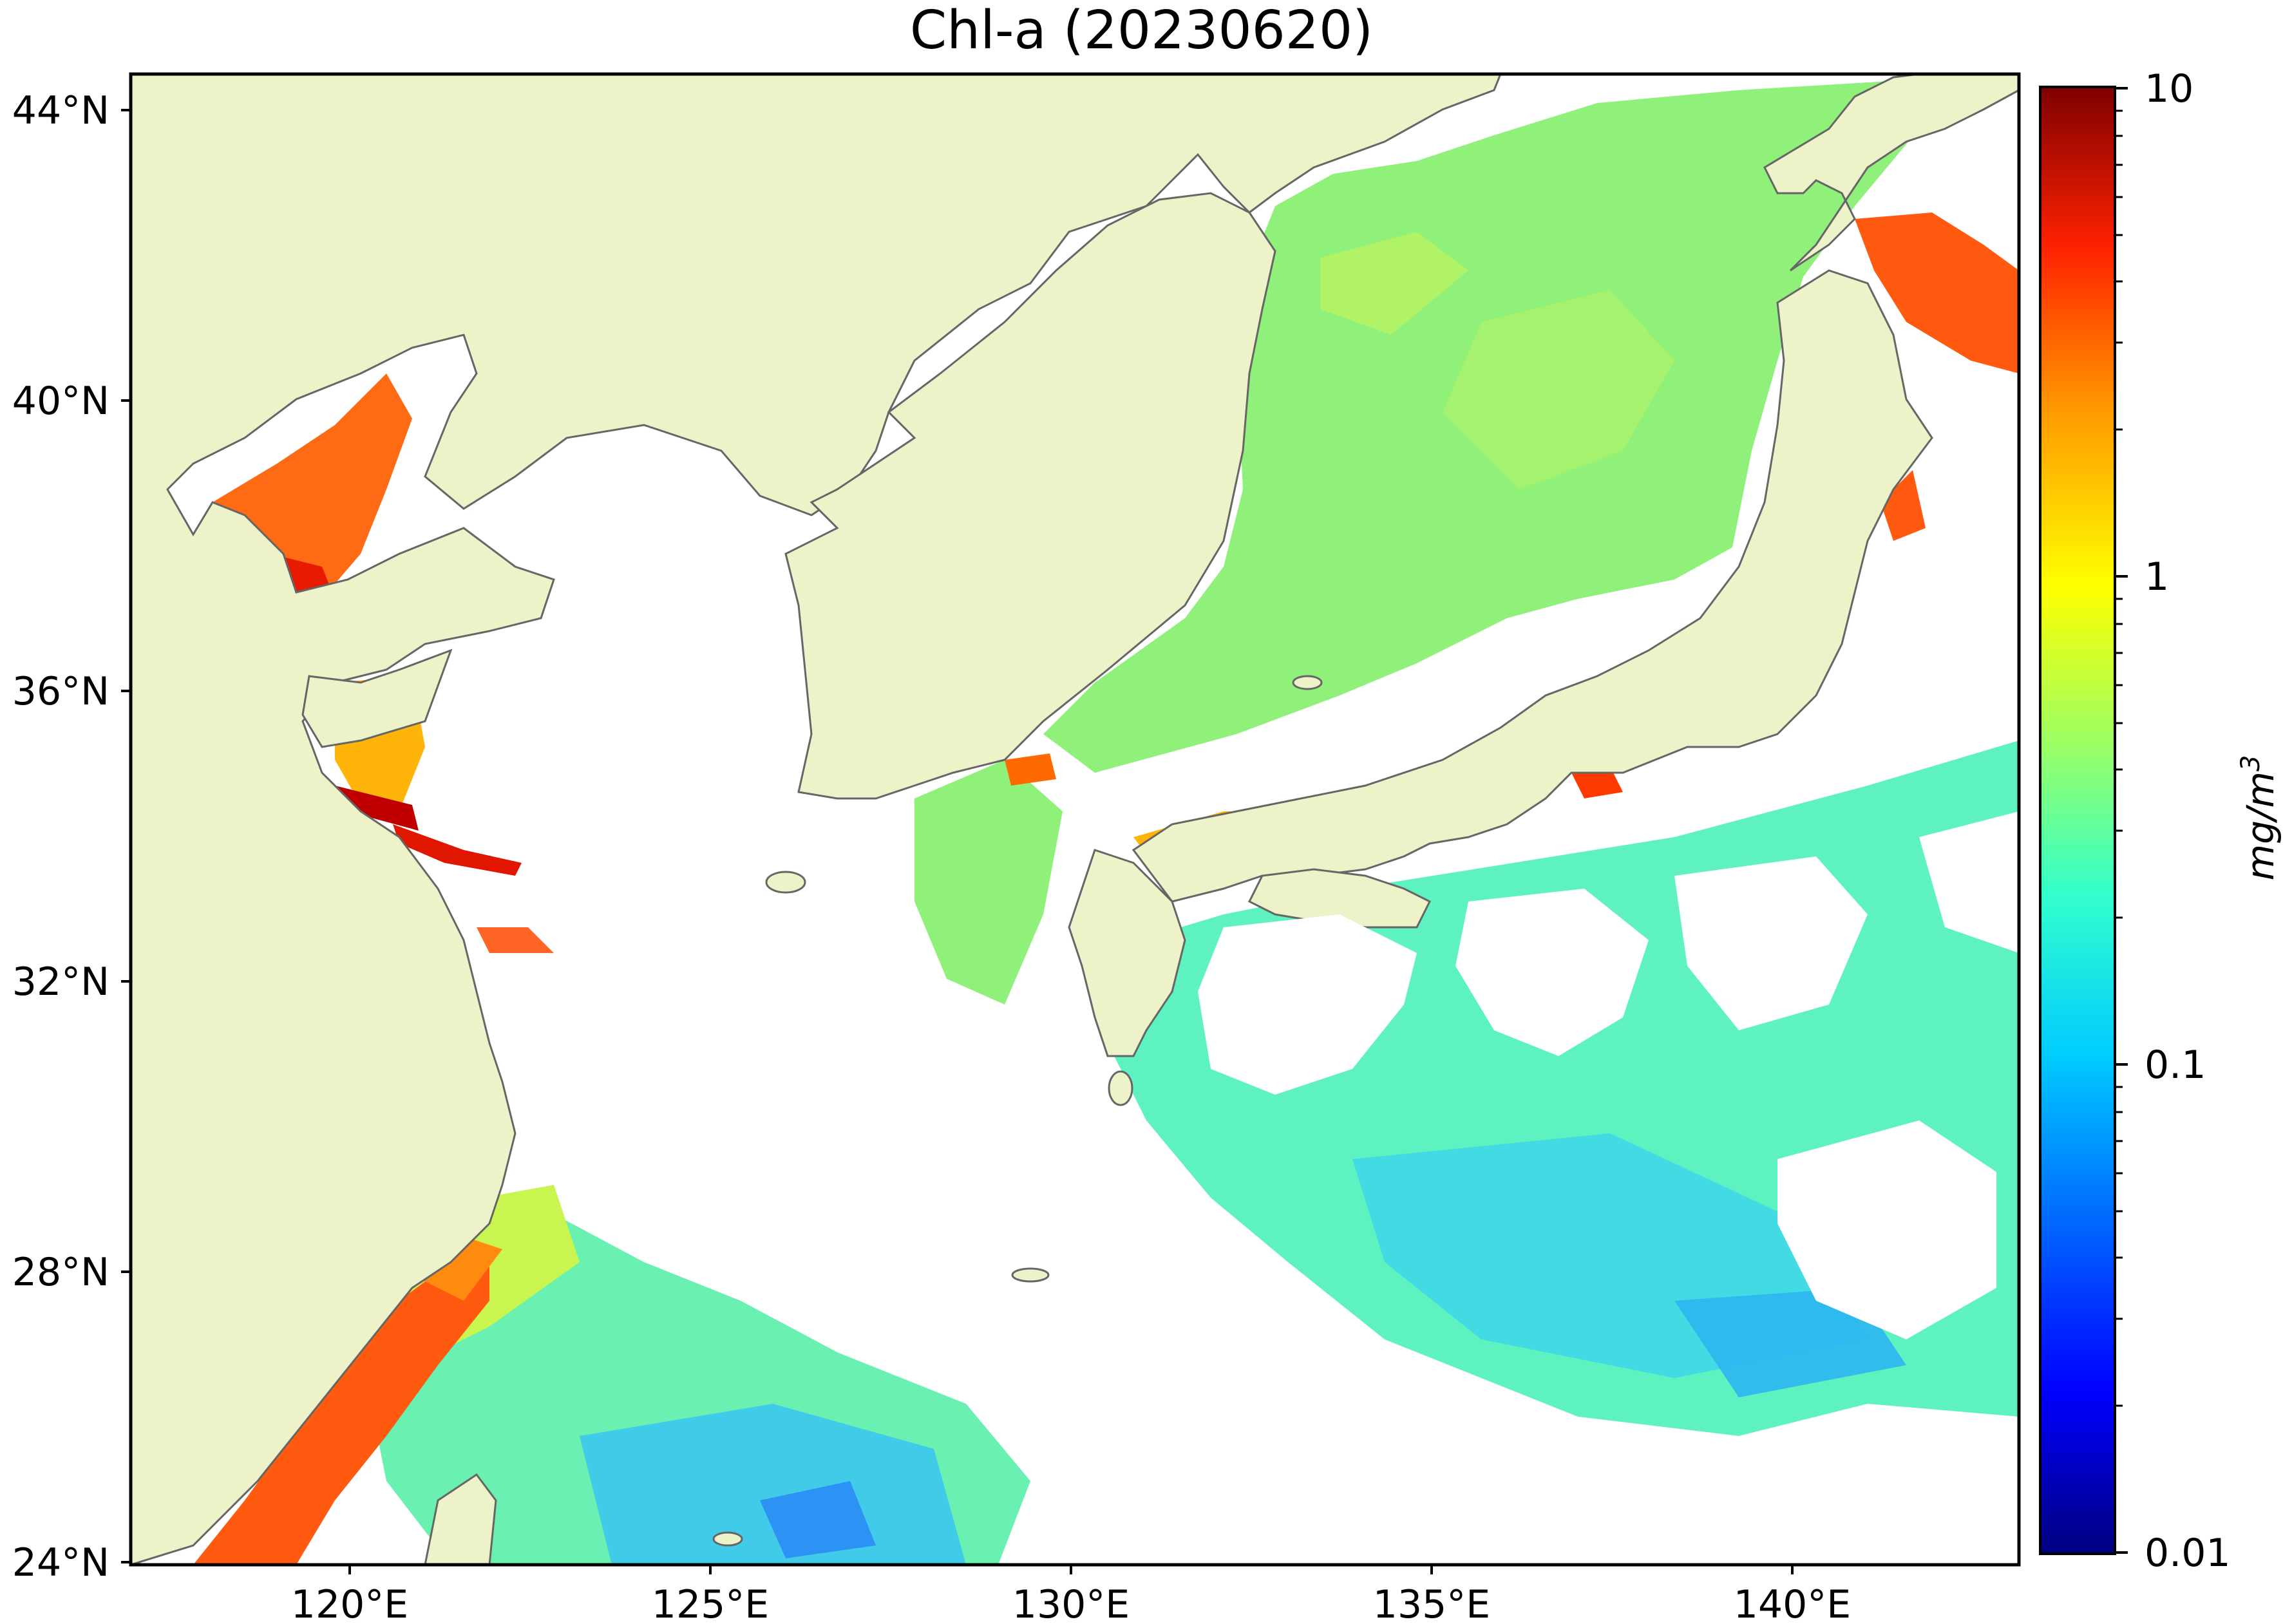 Image resolution: width=2283 pixels, height=1624 pixels. I want to click on lon-tick-130: 130°E, so click(1071, 1603).